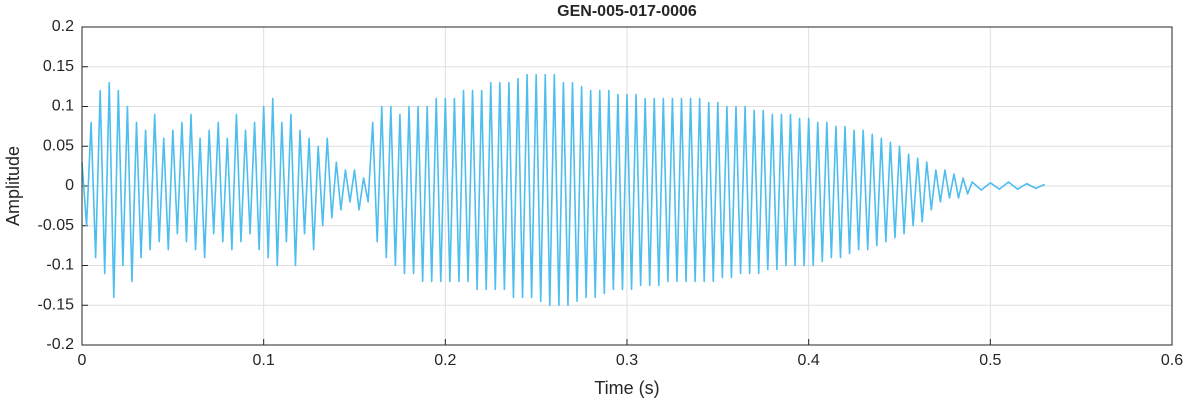 The image size is (1188, 404). What do you see at coordinates (445, 360) in the screenshot?
I see `x-tick-label: 0.2` at bounding box center [445, 360].